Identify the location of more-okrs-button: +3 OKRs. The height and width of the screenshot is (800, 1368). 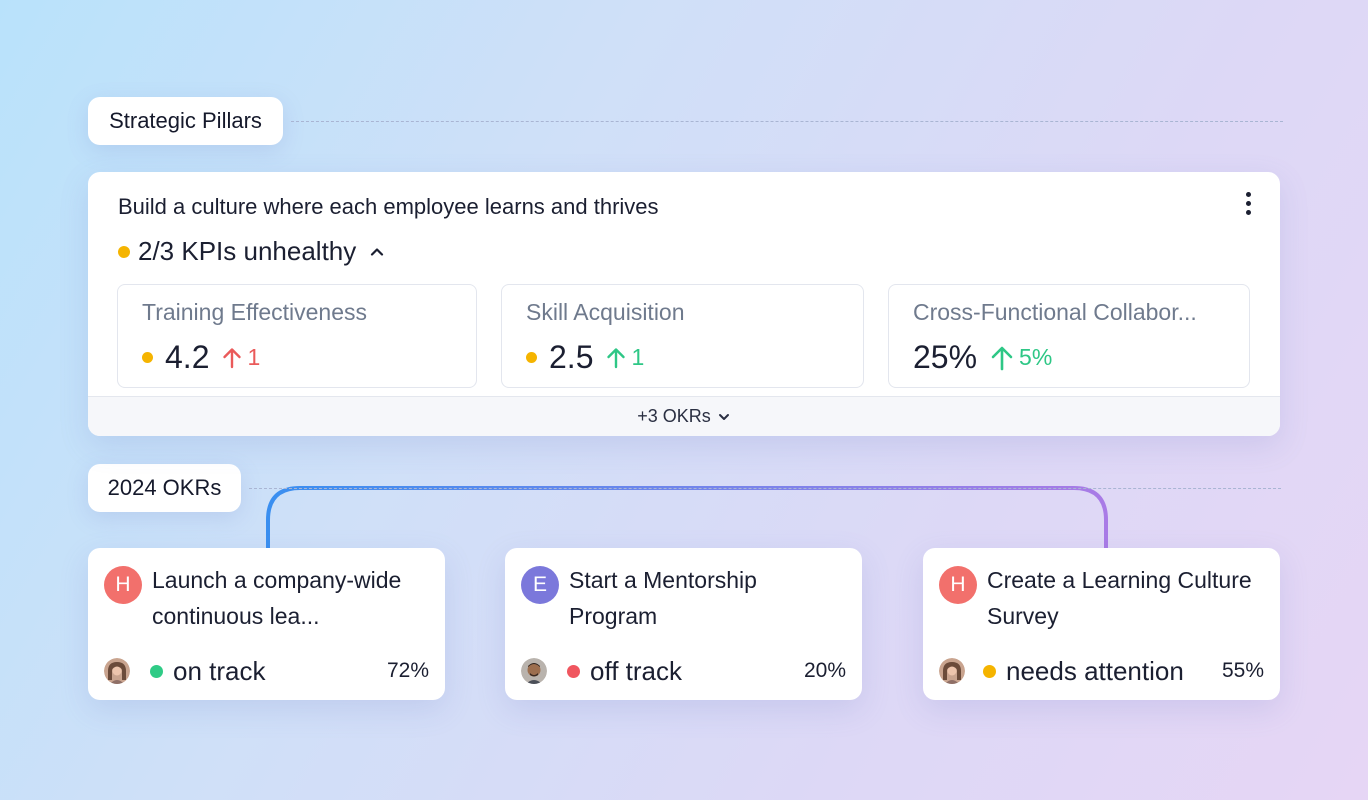
(684, 416).